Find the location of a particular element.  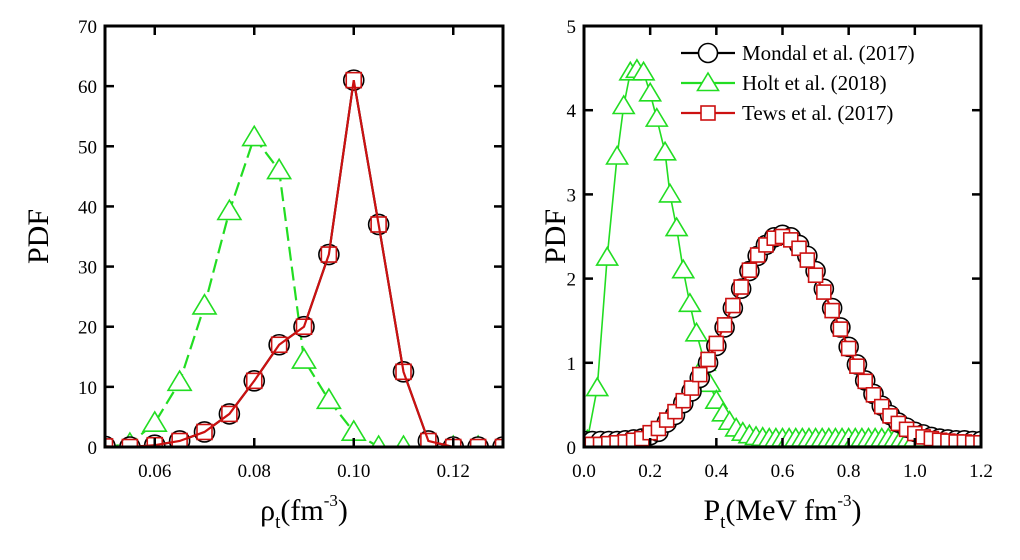

x-axis-title-main: ρ is located at coordinates (267, 510).